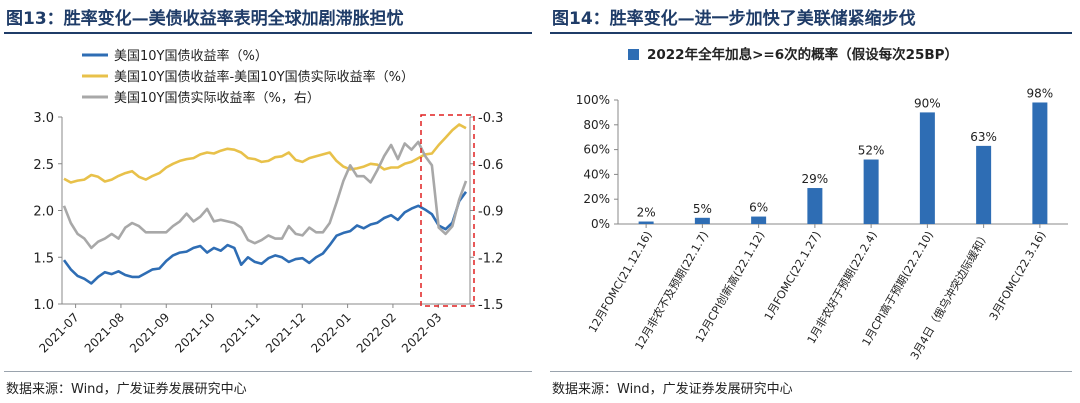 The width and height of the screenshot is (1080, 403). I want to click on legend-swatch, so click(633, 54).